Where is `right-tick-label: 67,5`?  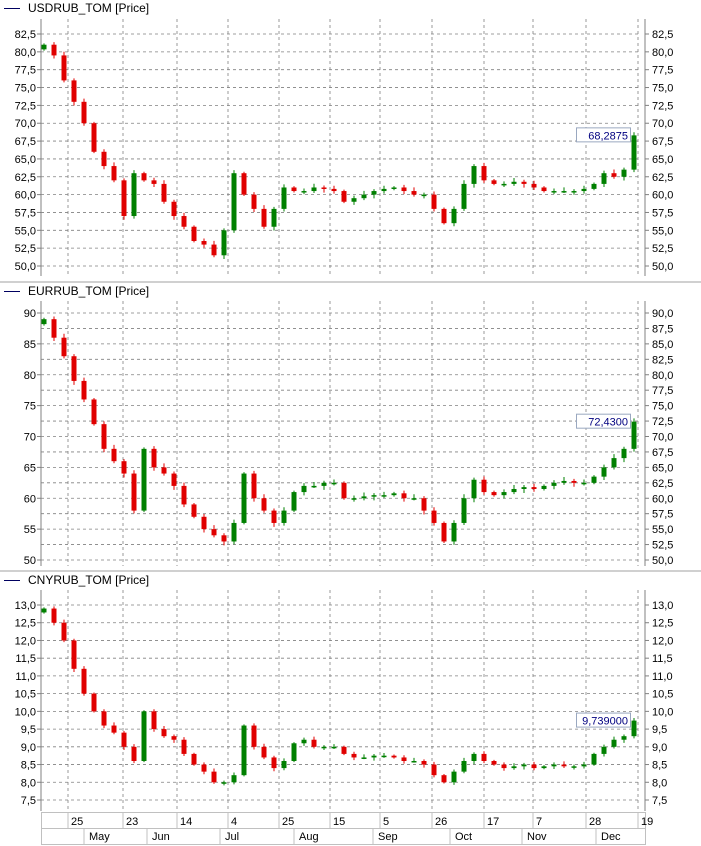
right-tick-label: 67,5 is located at coordinates (662, 453).